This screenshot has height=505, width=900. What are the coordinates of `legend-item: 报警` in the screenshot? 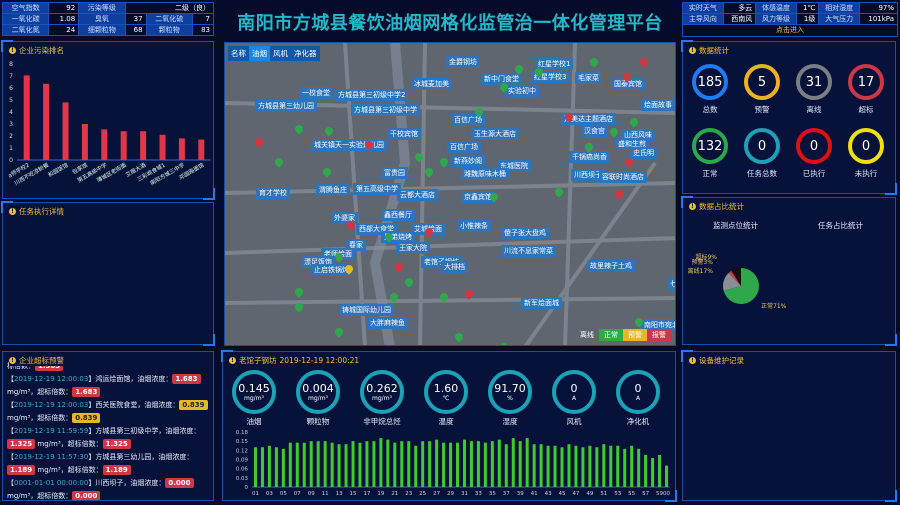 It's located at (659, 335).